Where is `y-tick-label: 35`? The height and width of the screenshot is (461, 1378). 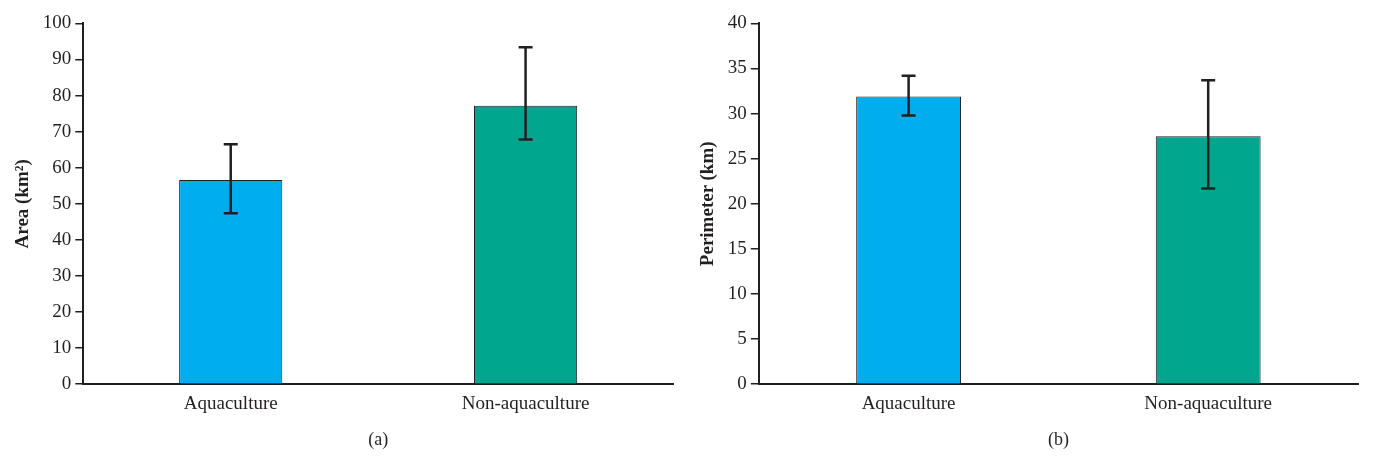 y-tick-label: 35 is located at coordinates (737, 67).